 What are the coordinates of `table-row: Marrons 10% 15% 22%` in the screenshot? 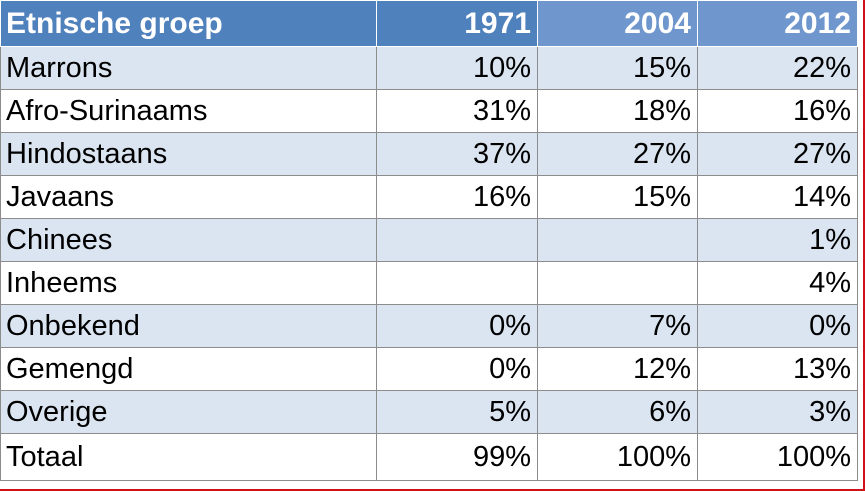 It's located at (429, 68).